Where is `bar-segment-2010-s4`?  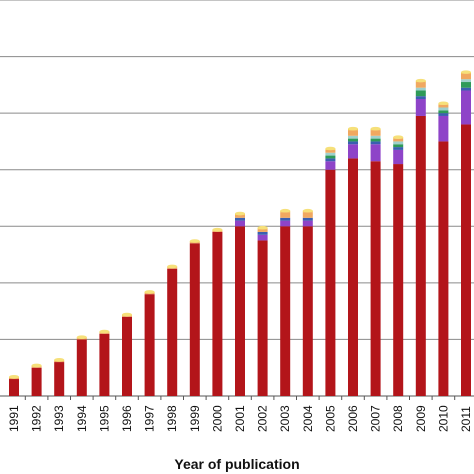 bar-segment-2010-s4 is located at coordinates (443, 112).